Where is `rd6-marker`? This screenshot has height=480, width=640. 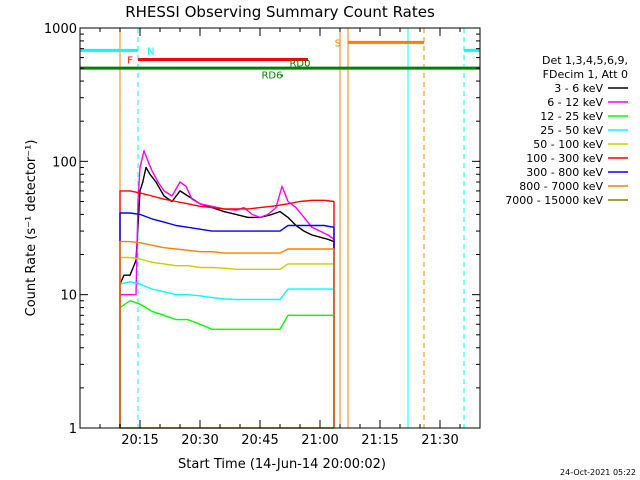
rd6-marker is located at coordinates (282, 75).